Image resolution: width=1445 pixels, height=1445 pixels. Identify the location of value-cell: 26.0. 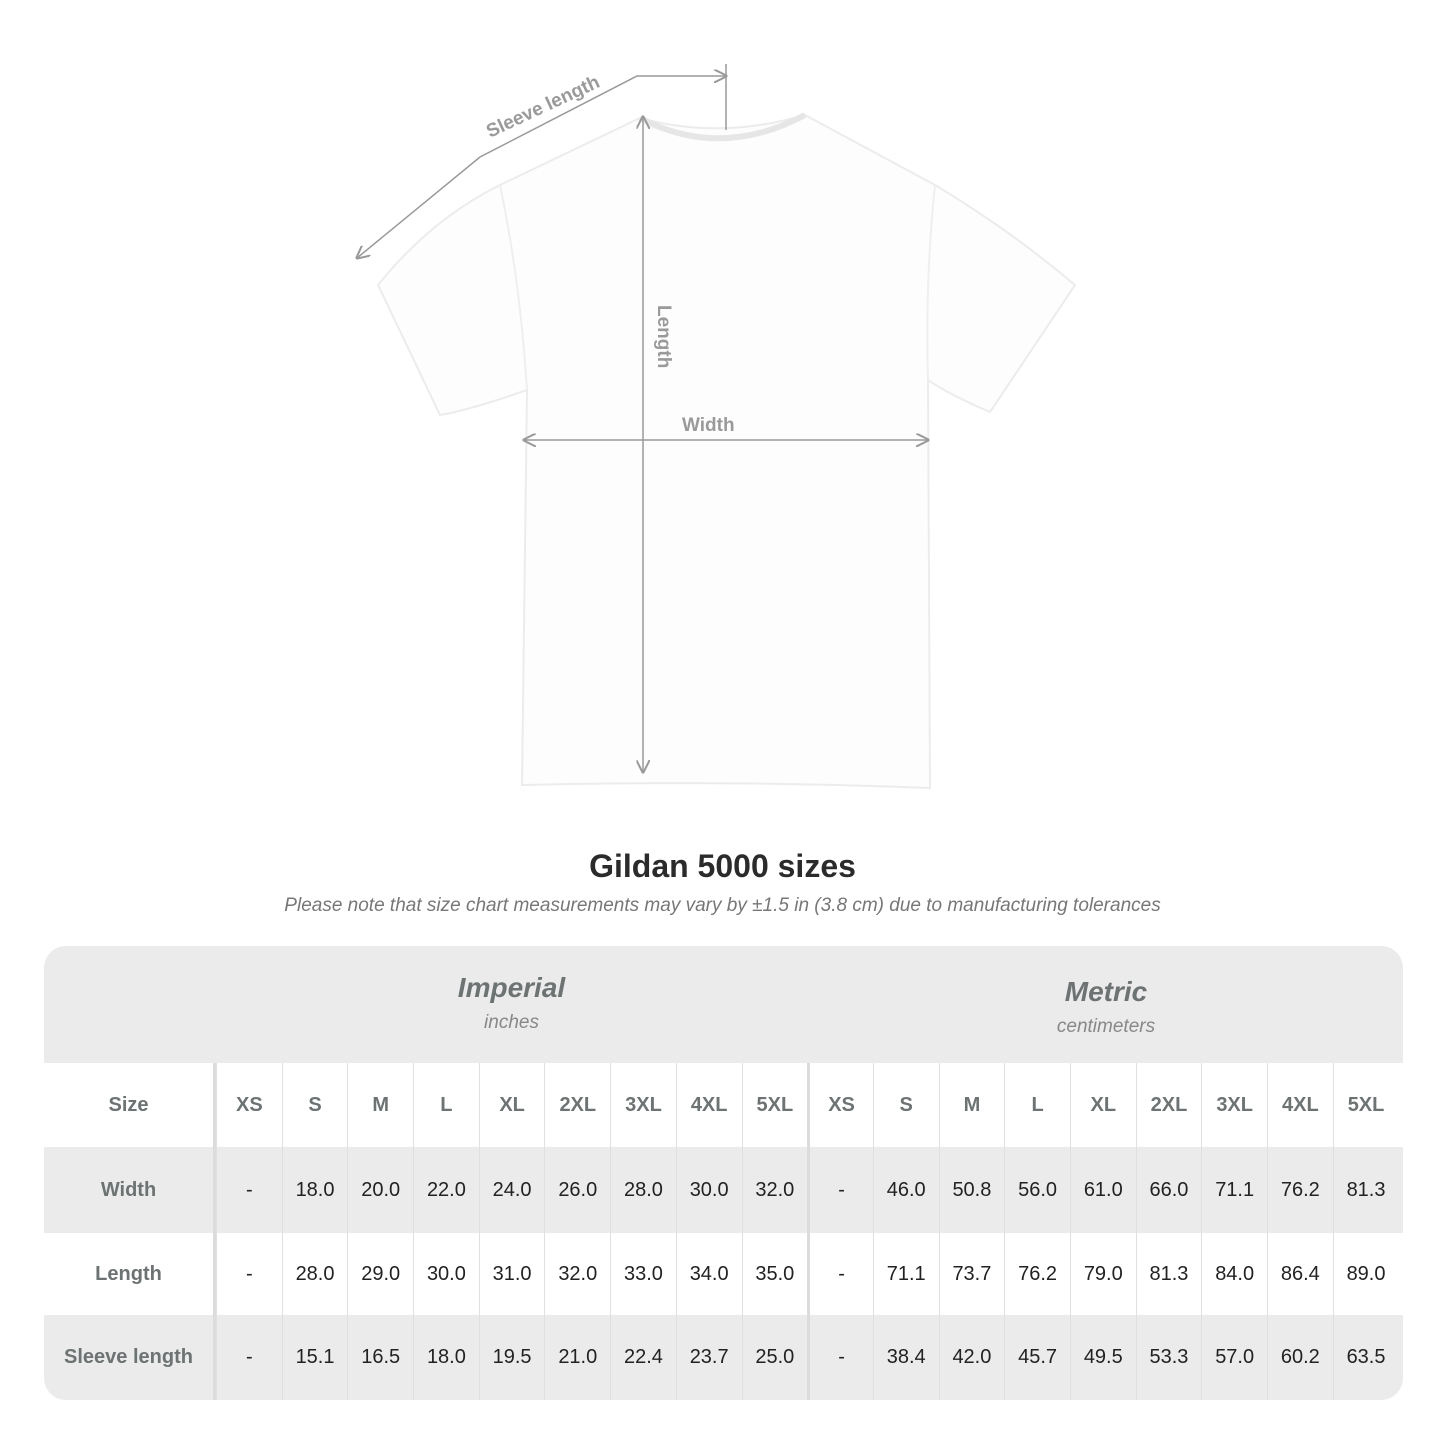
(577, 1190).